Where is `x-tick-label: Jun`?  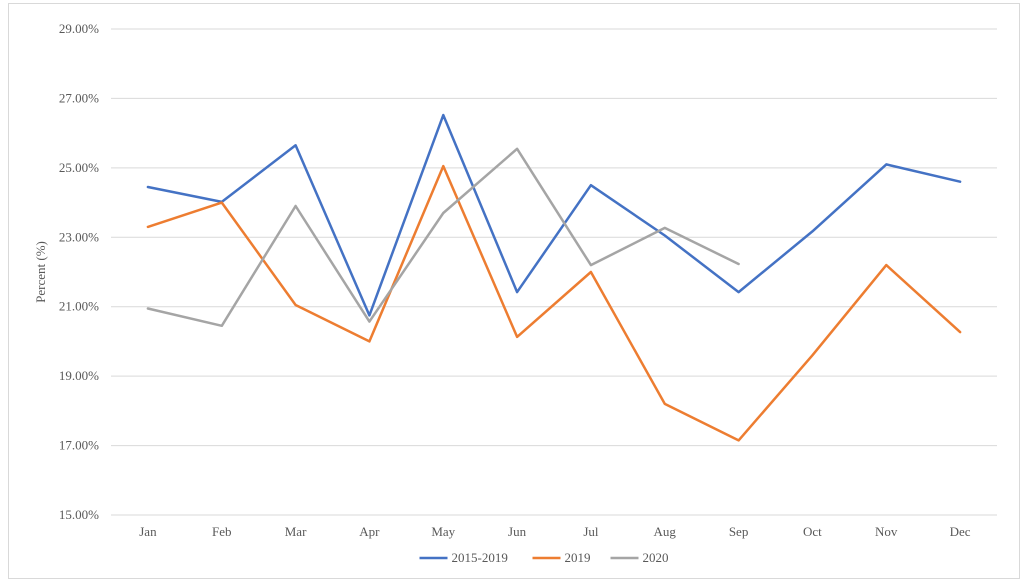 x-tick-label: Jun is located at coordinates (517, 531).